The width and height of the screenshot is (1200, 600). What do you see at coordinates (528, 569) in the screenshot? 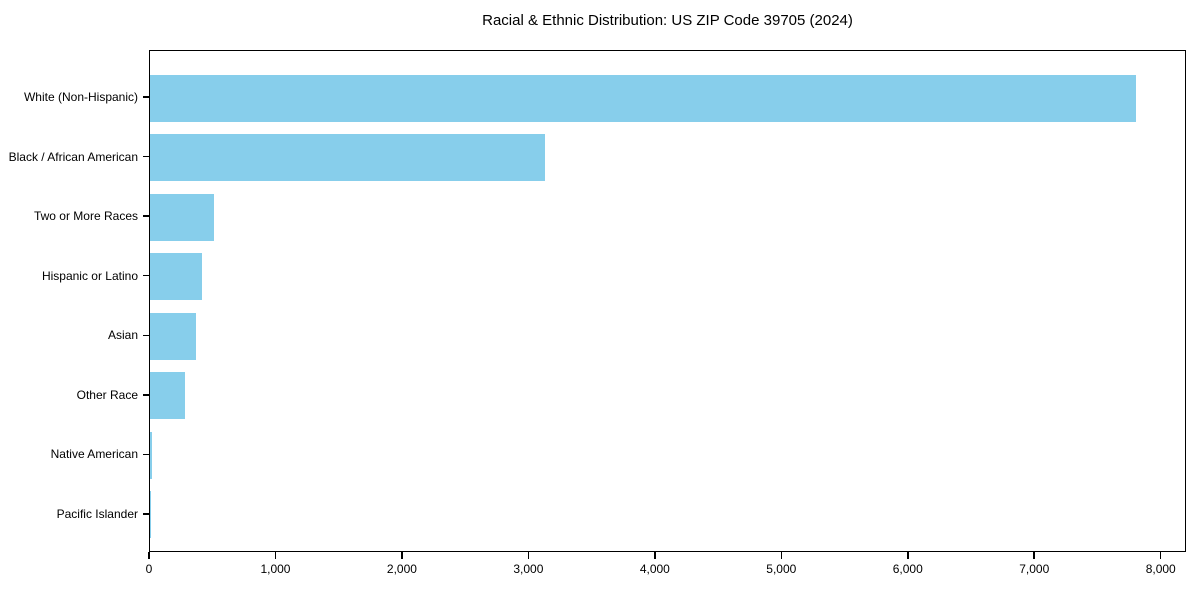
I see `x-tick-label: 3,000` at bounding box center [528, 569].